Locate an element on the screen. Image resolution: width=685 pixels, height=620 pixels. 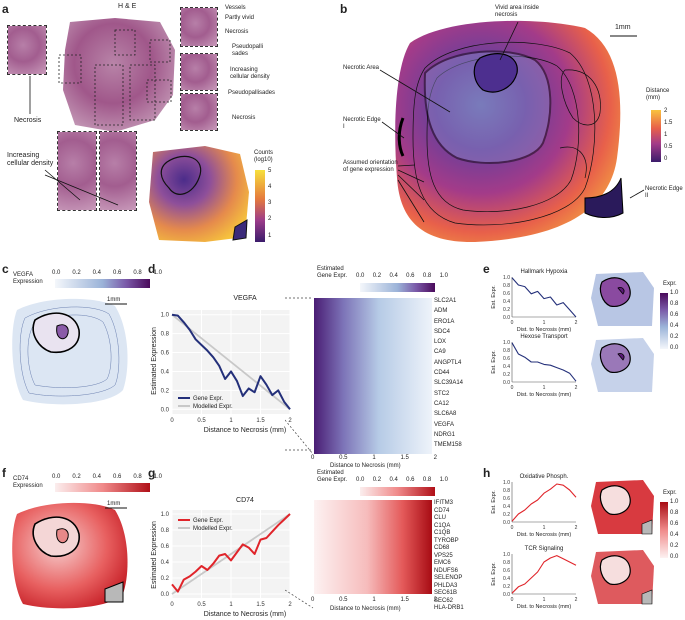
d-heatmap-colorbar is located at coordinates (397, 287).